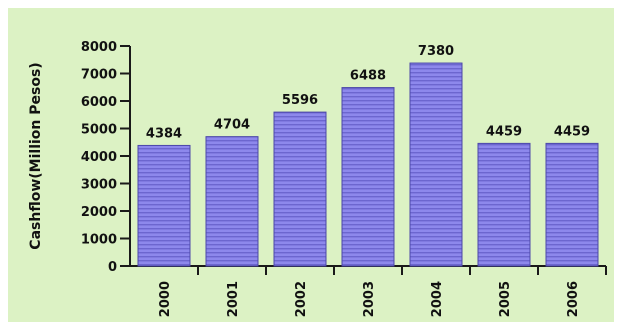  Describe the element at coordinates (99, 212) in the screenshot. I see `y-tick-label: 2000` at that location.